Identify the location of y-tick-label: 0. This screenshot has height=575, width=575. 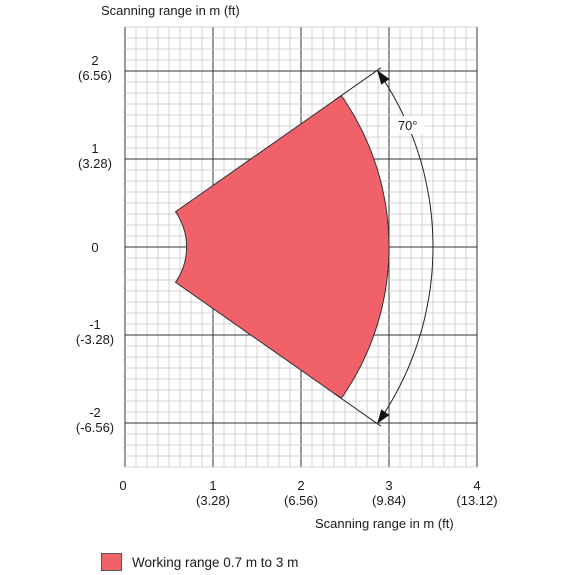
(94, 247).